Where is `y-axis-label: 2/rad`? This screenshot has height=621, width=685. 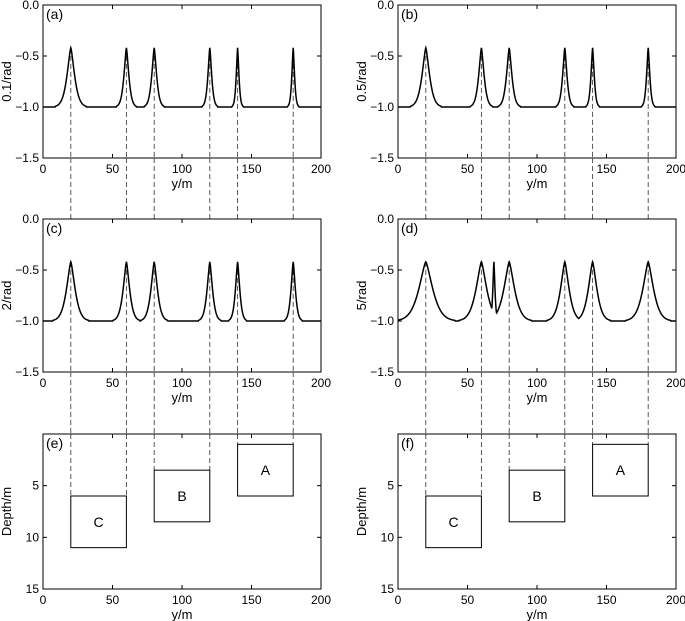 y-axis-label: 2/rad is located at coordinates (7, 296).